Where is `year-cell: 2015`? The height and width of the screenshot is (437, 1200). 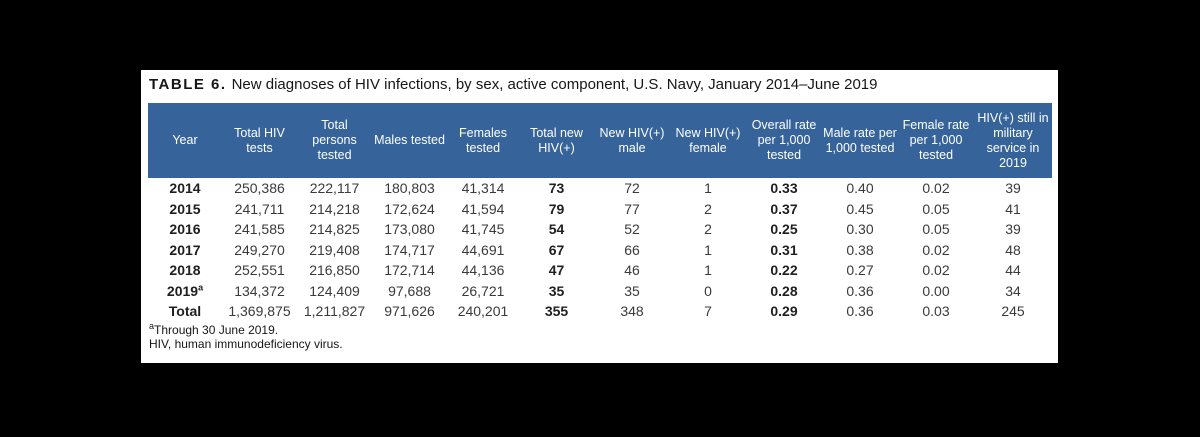
year-cell: 2015 is located at coordinates (185, 208).